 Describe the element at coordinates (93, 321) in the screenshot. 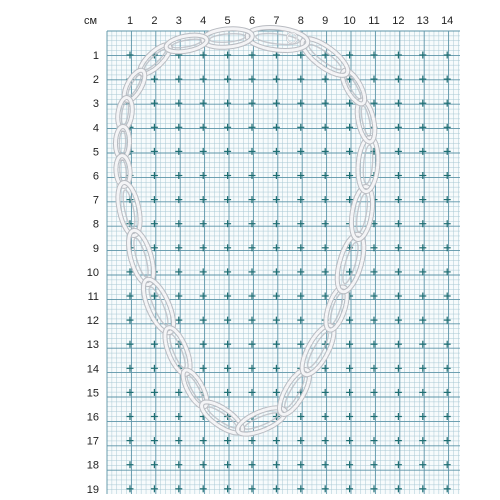

I see `y-tick-label: 12` at that location.